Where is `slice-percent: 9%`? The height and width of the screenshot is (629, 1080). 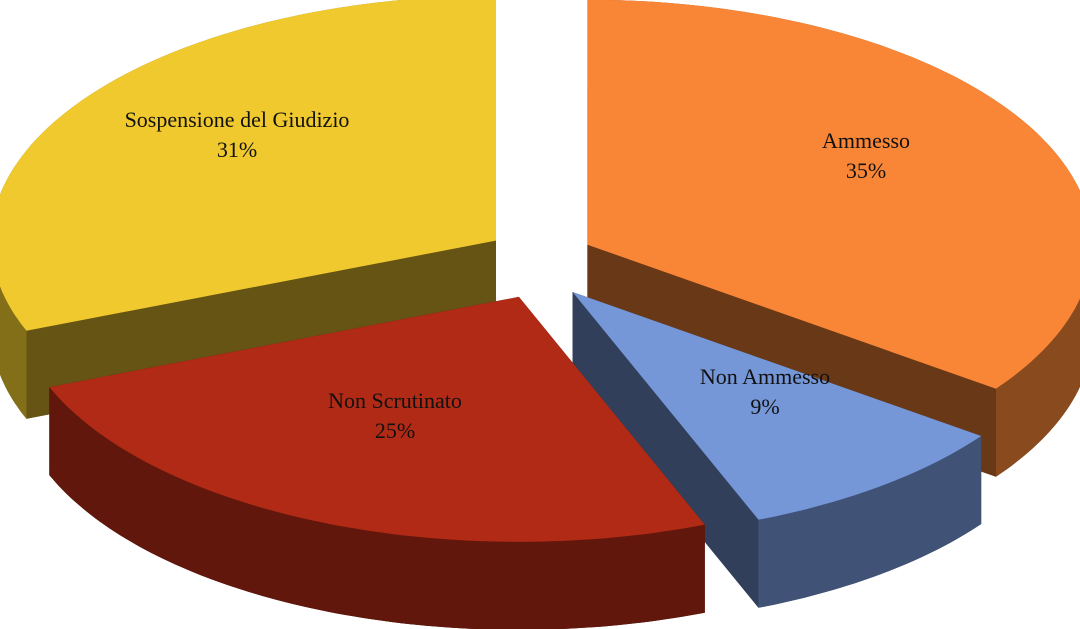 slice-percent: 9% is located at coordinates (765, 406).